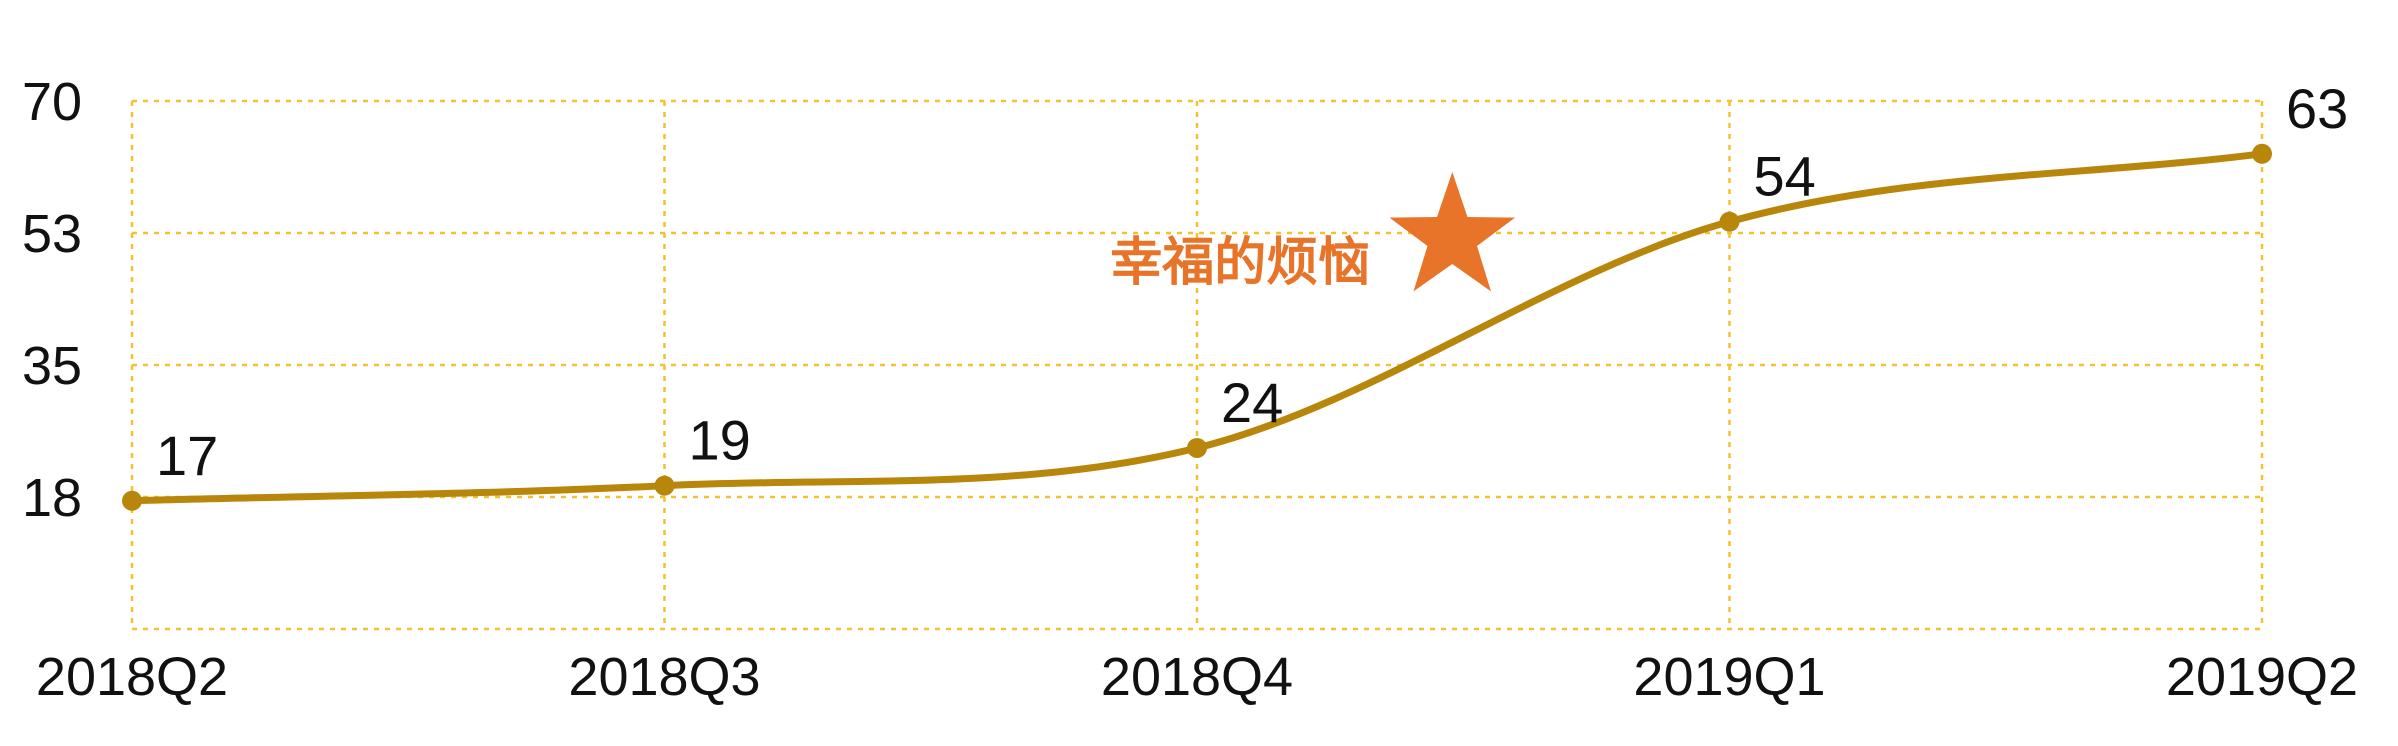 This screenshot has height=746, width=2398. I want to click on y-axis-ticks: 18 35 53 70, so click(52, 300).